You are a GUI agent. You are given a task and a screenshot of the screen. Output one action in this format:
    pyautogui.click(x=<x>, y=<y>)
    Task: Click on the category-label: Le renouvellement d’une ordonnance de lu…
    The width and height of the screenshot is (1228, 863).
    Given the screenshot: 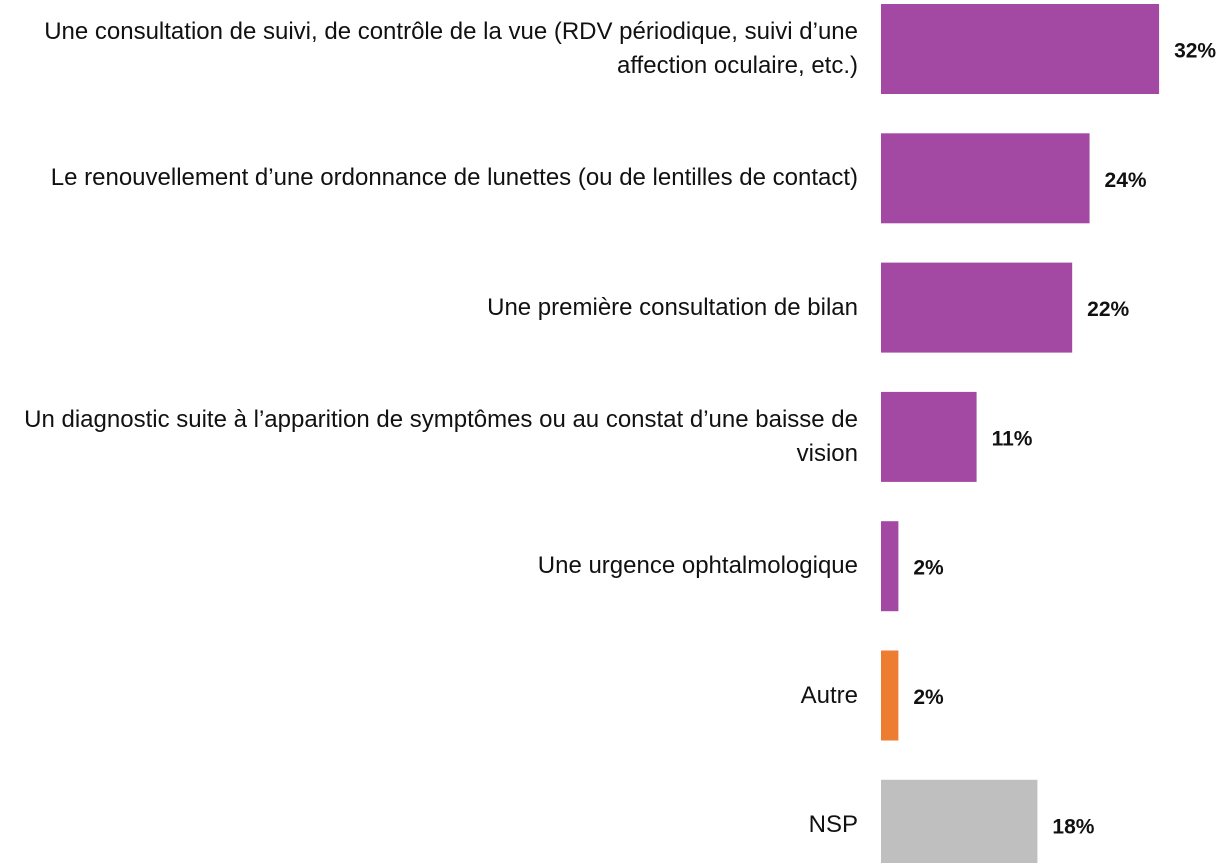 What is the action you would take?
    pyautogui.click(x=454, y=178)
    